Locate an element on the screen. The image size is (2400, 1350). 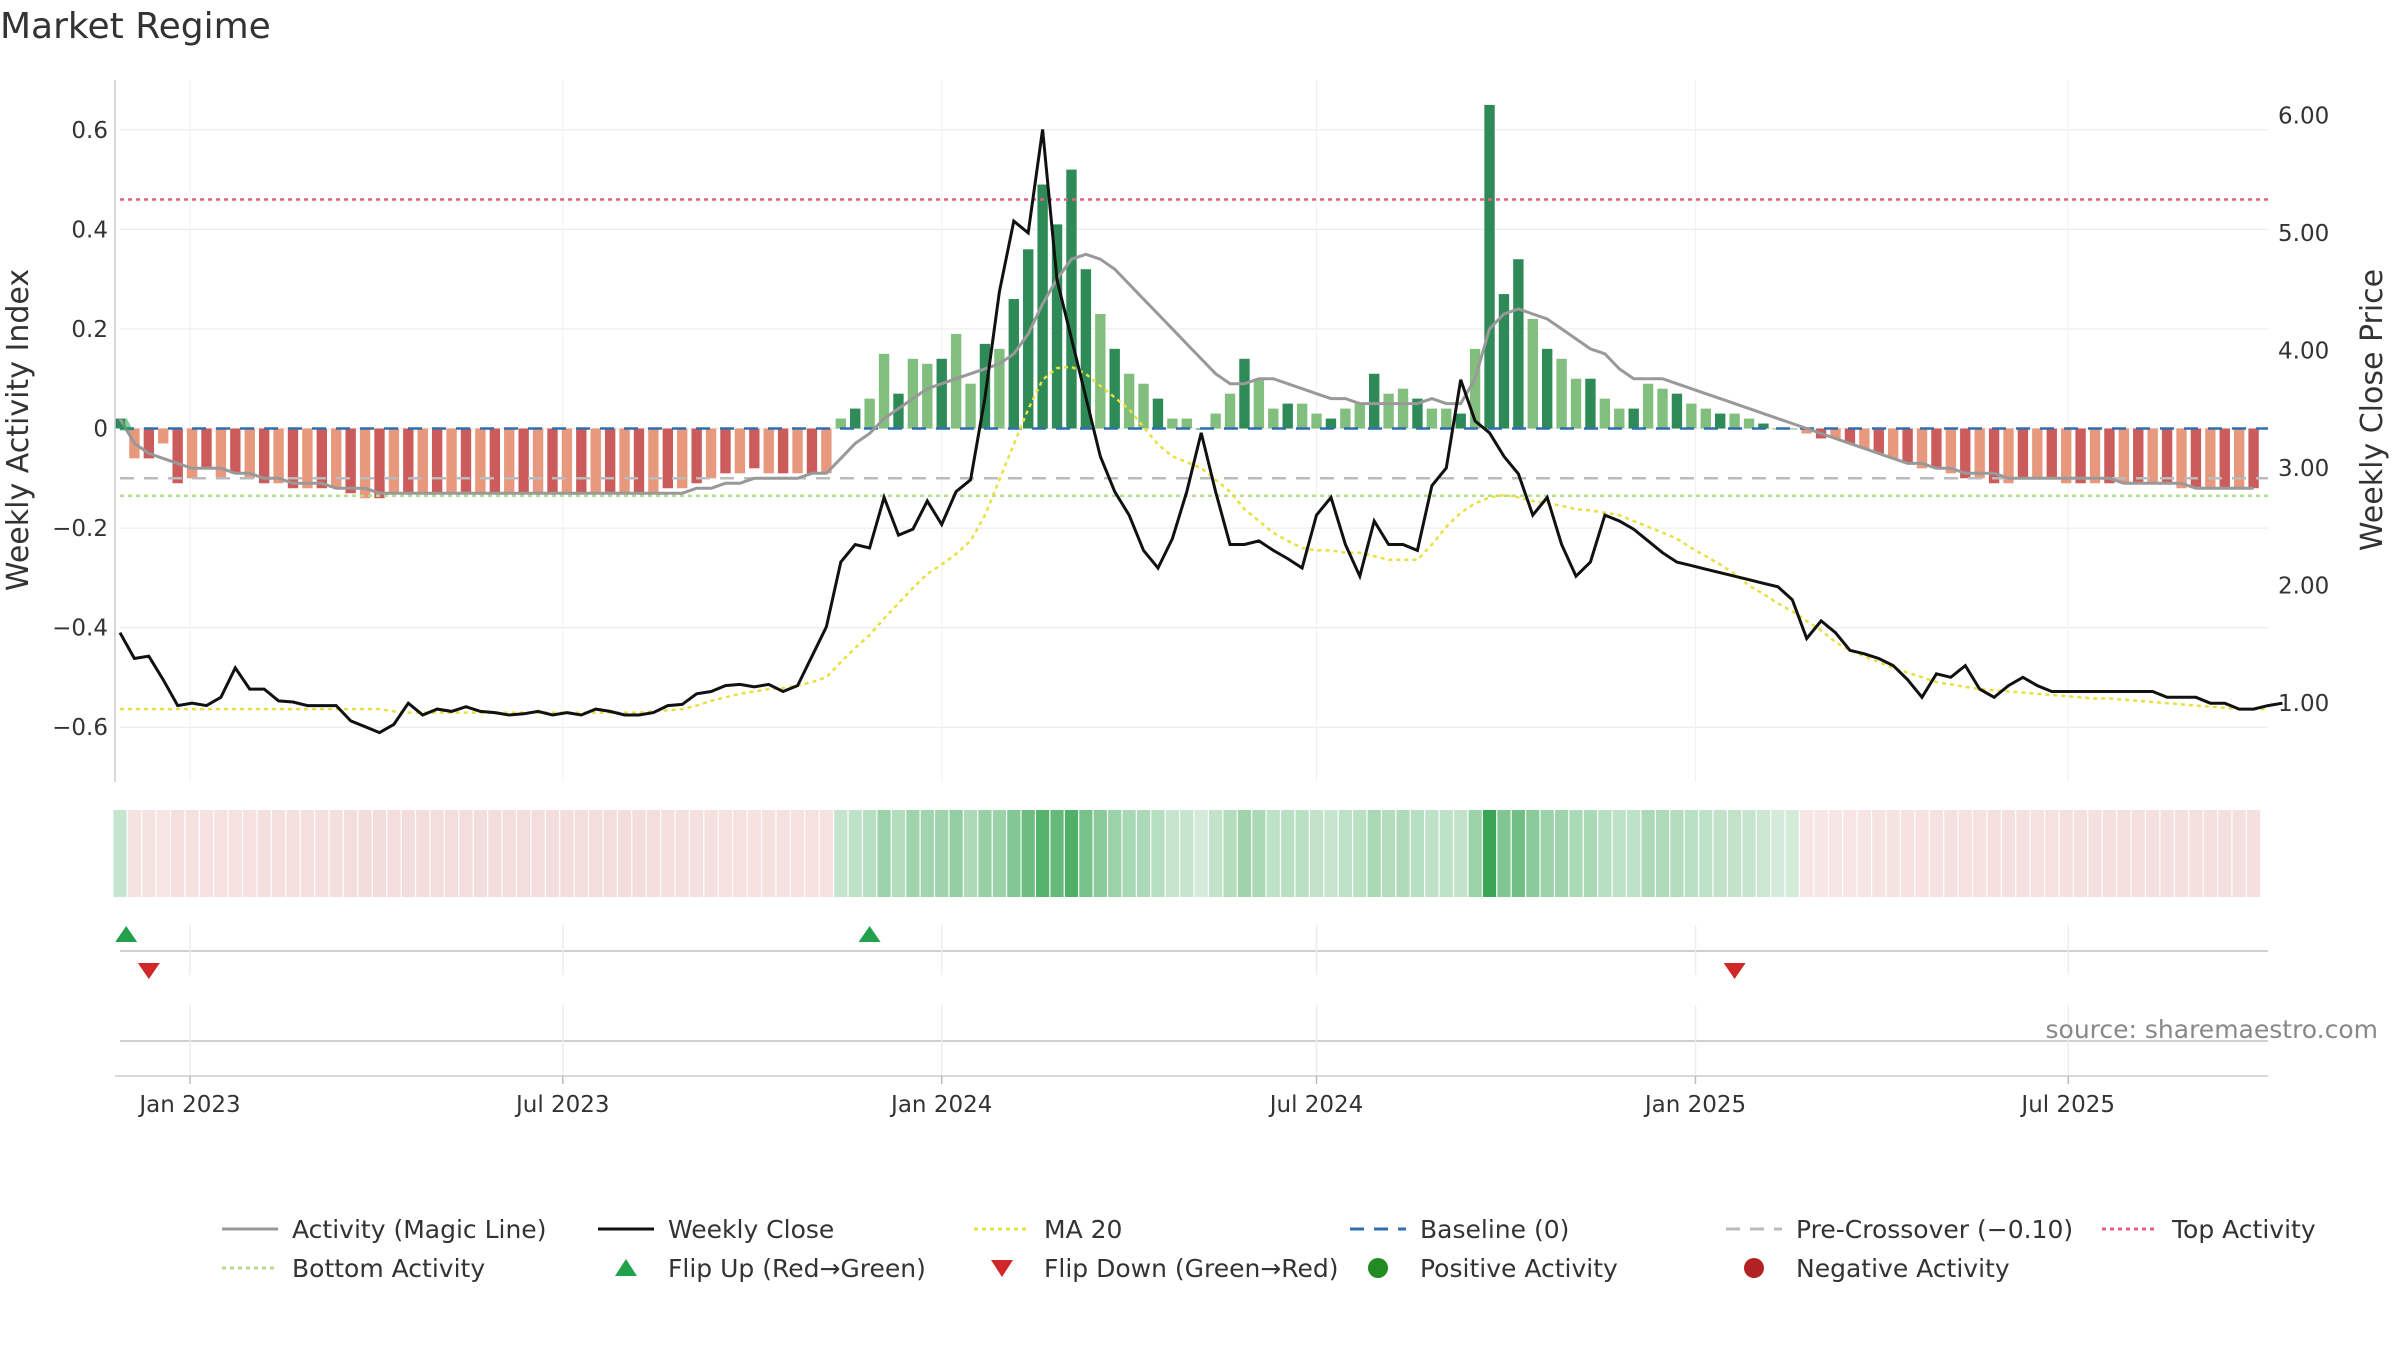
flip-down-marker is located at coordinates (1734, 971).